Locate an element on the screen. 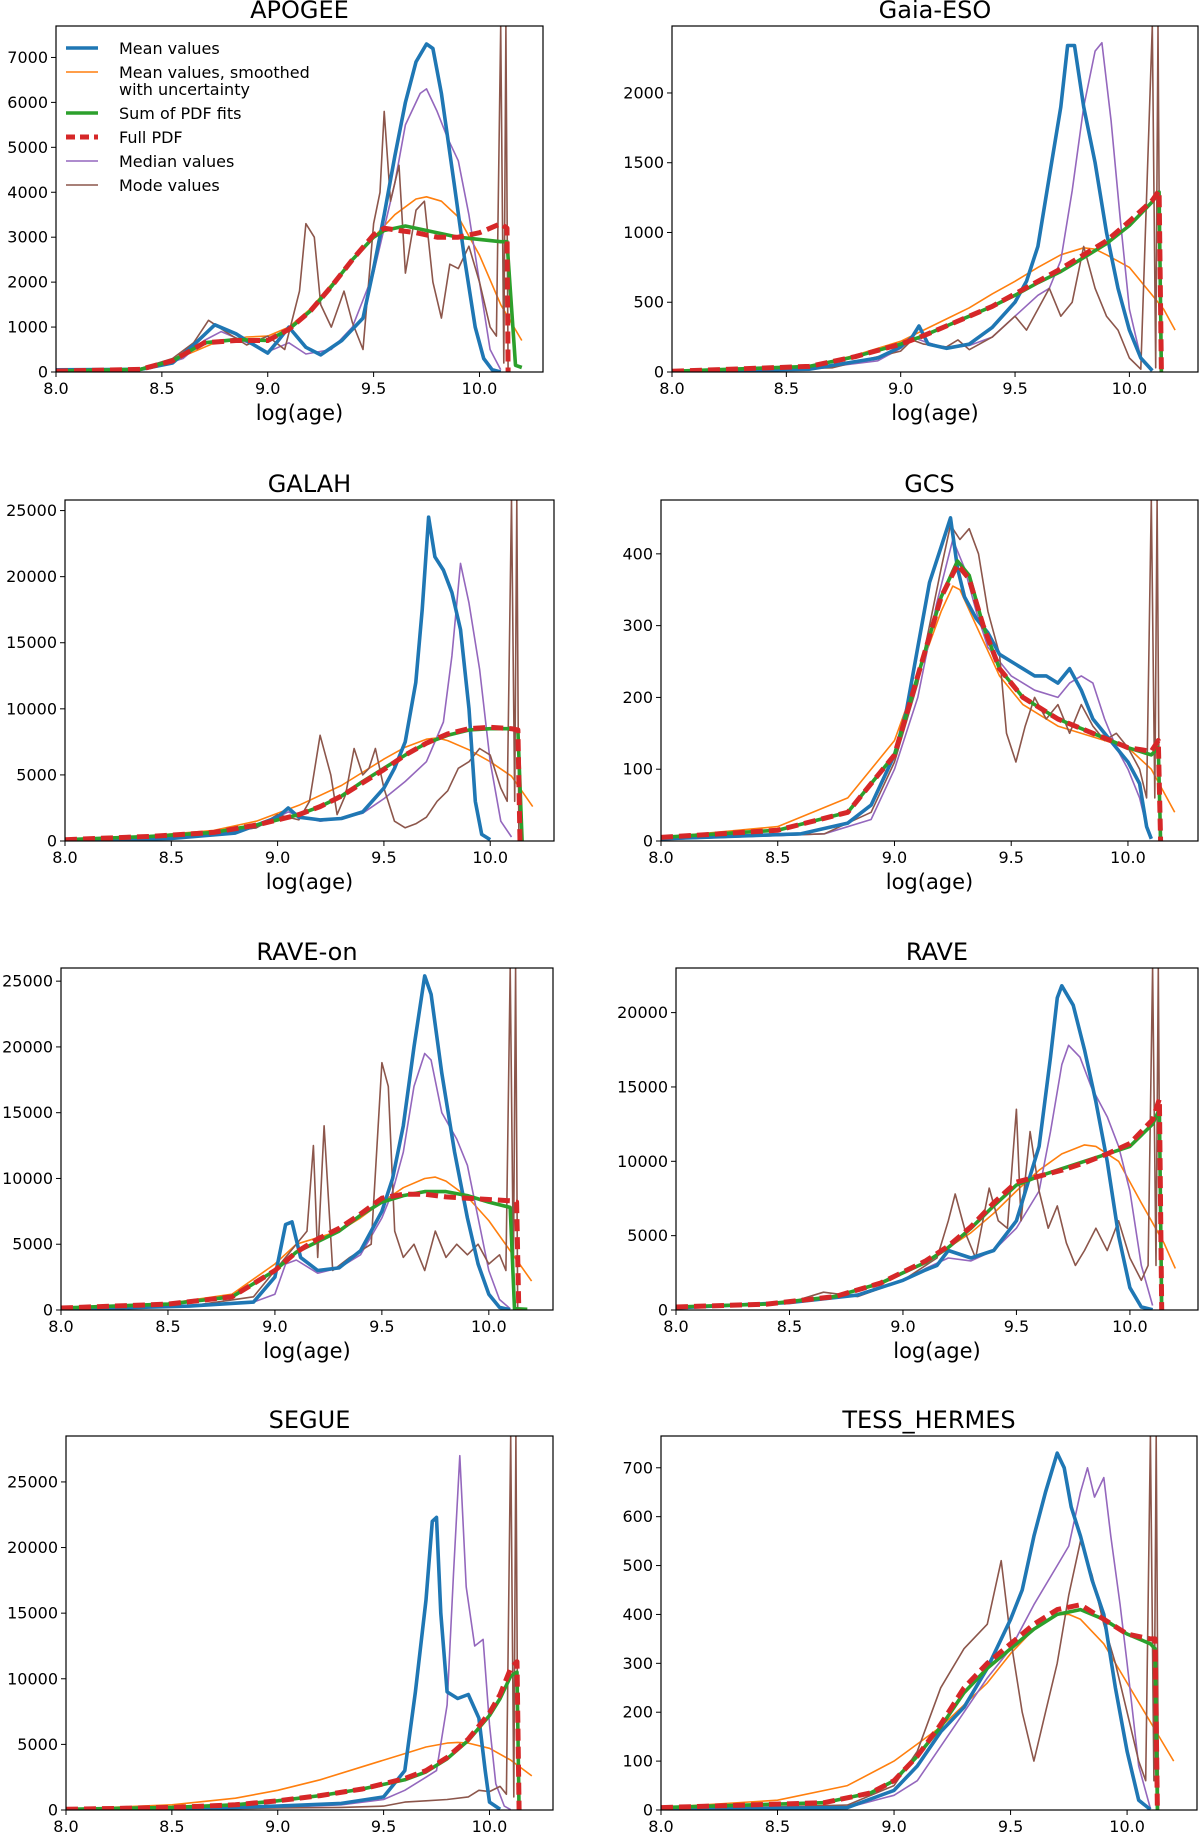 This screenshot has width=1200, height=1836. y-tick-label: 6000 is located at coordinates (27, 102).